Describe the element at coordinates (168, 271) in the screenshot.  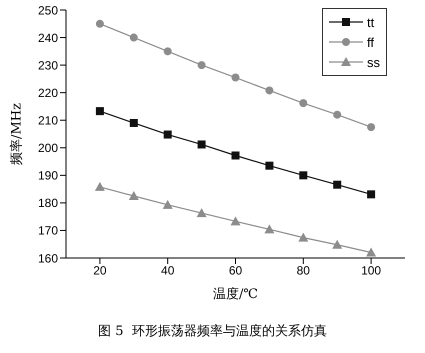
I see `x-tick-label: 40` at that location.